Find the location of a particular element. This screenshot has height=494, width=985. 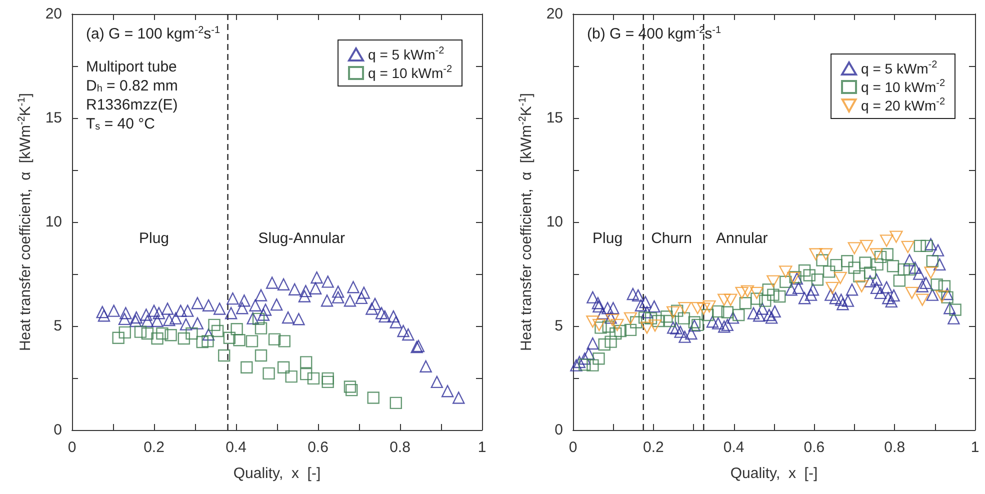

x-tick-label: 0 is located at coordinates (573, 447).